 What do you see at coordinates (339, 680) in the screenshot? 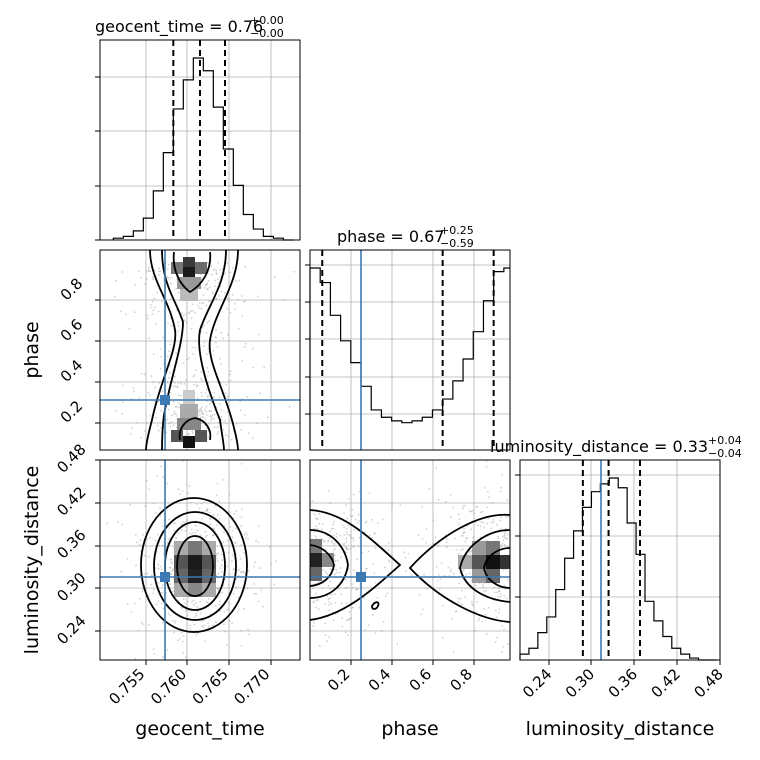
I see `x-tick-label: 0.2` at bounding box center [339, 680].